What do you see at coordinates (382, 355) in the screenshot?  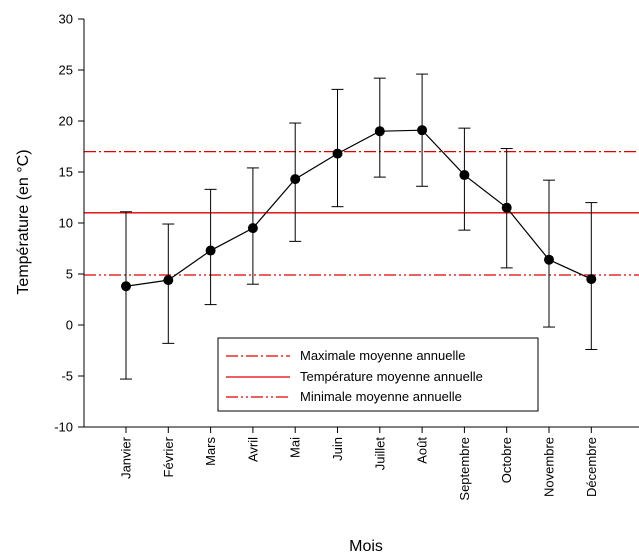 I see `legend-label-max: Maximale moyenne annuelle` at bounding box center [382, 355].